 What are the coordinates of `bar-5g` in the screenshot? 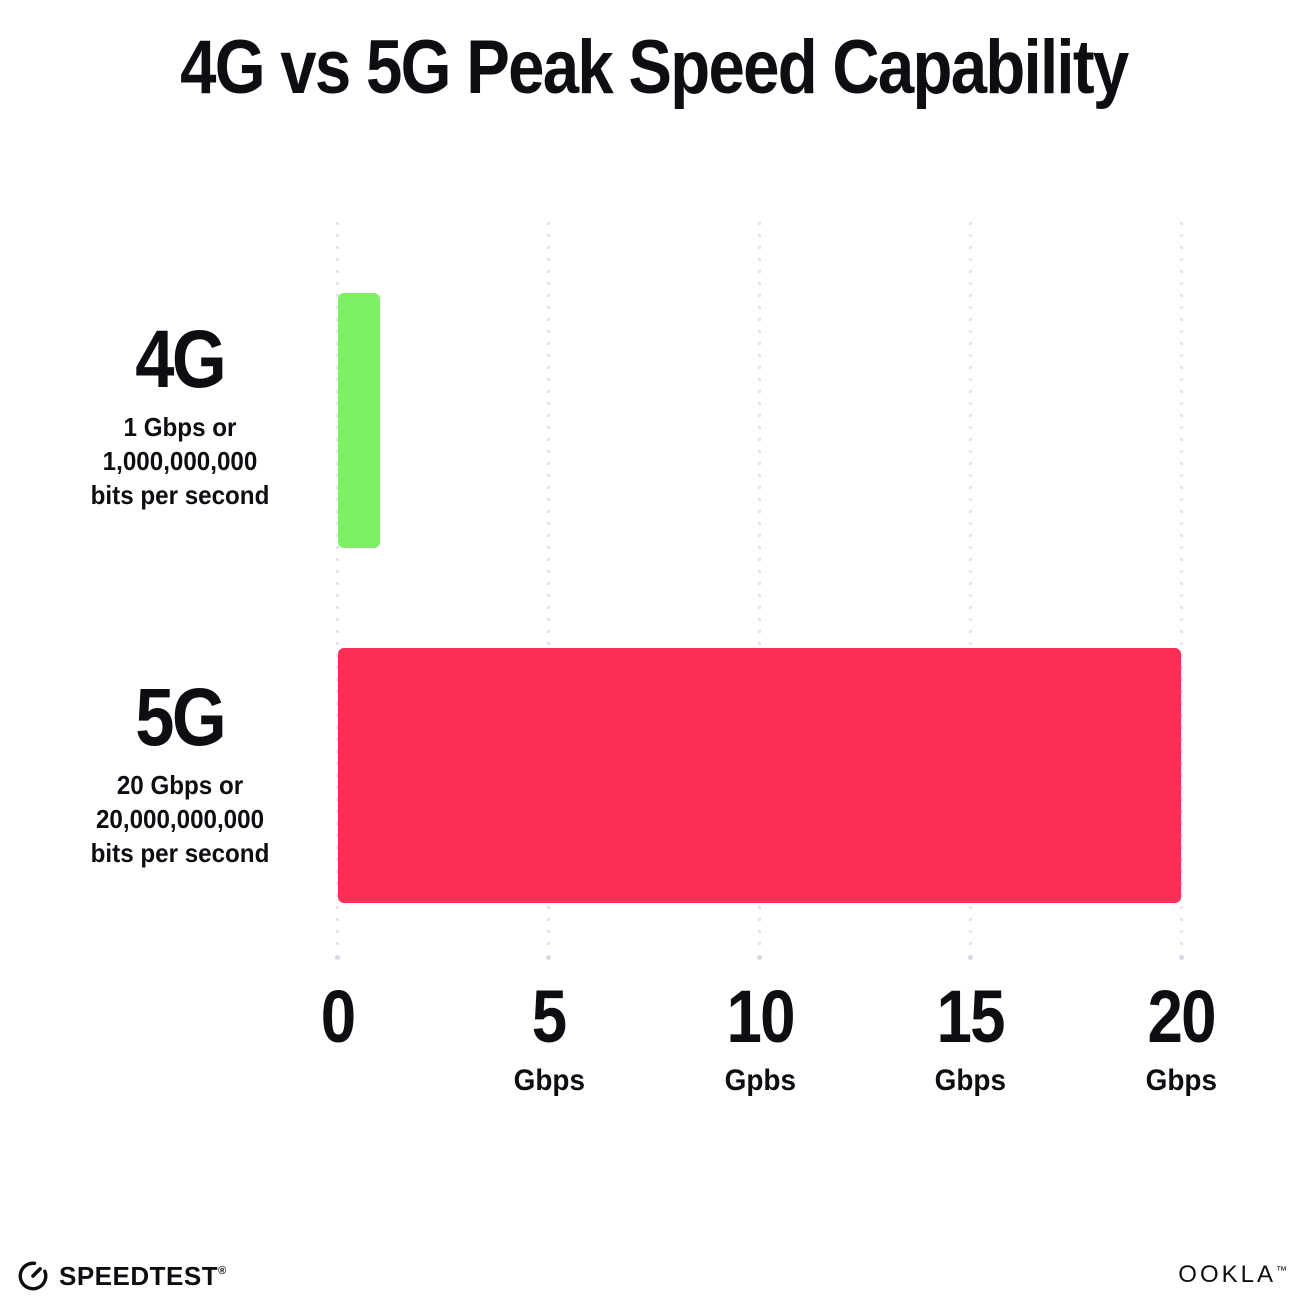 It's located at (759, 775).